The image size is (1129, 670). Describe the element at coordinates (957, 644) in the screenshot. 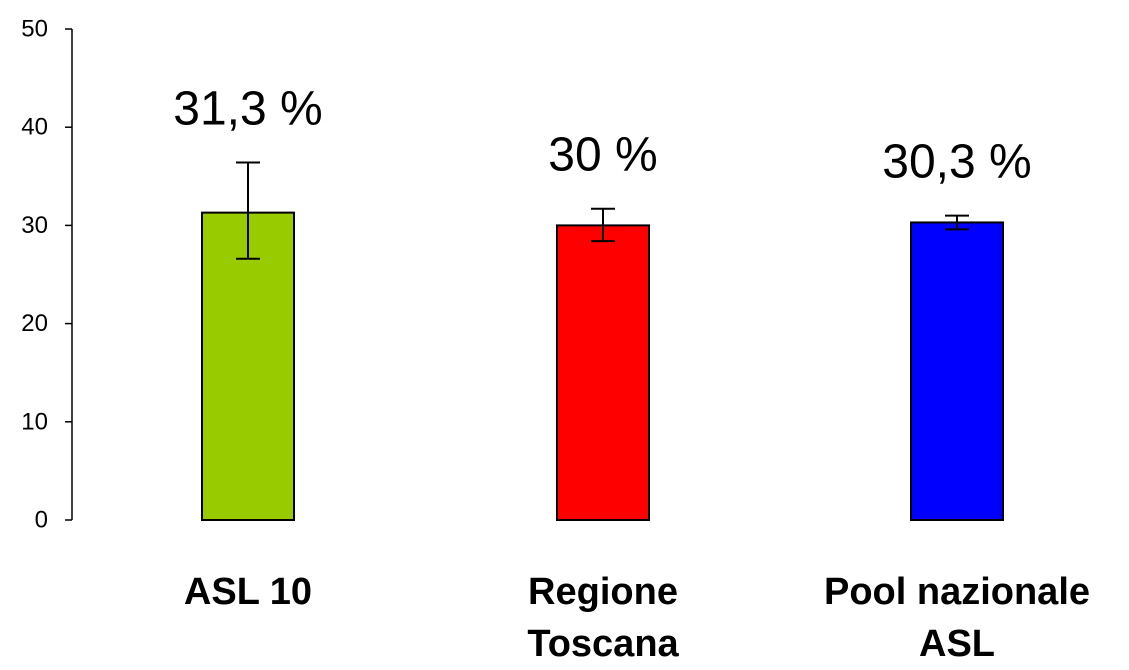

I see `category-label: ASL` at that location.